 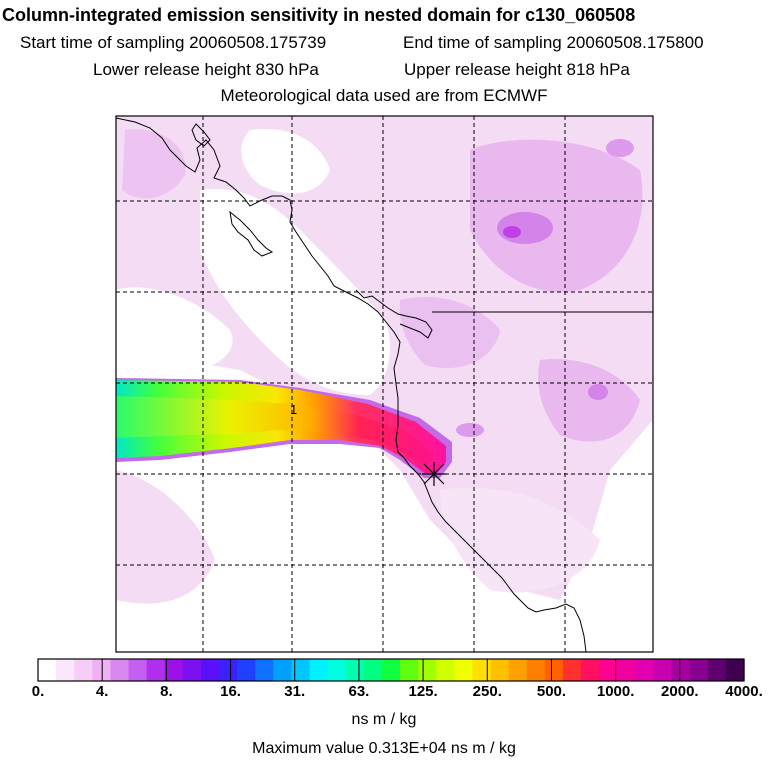 I want to click on colorbar-unit: ns m / kg, so click(x=384, y=719).